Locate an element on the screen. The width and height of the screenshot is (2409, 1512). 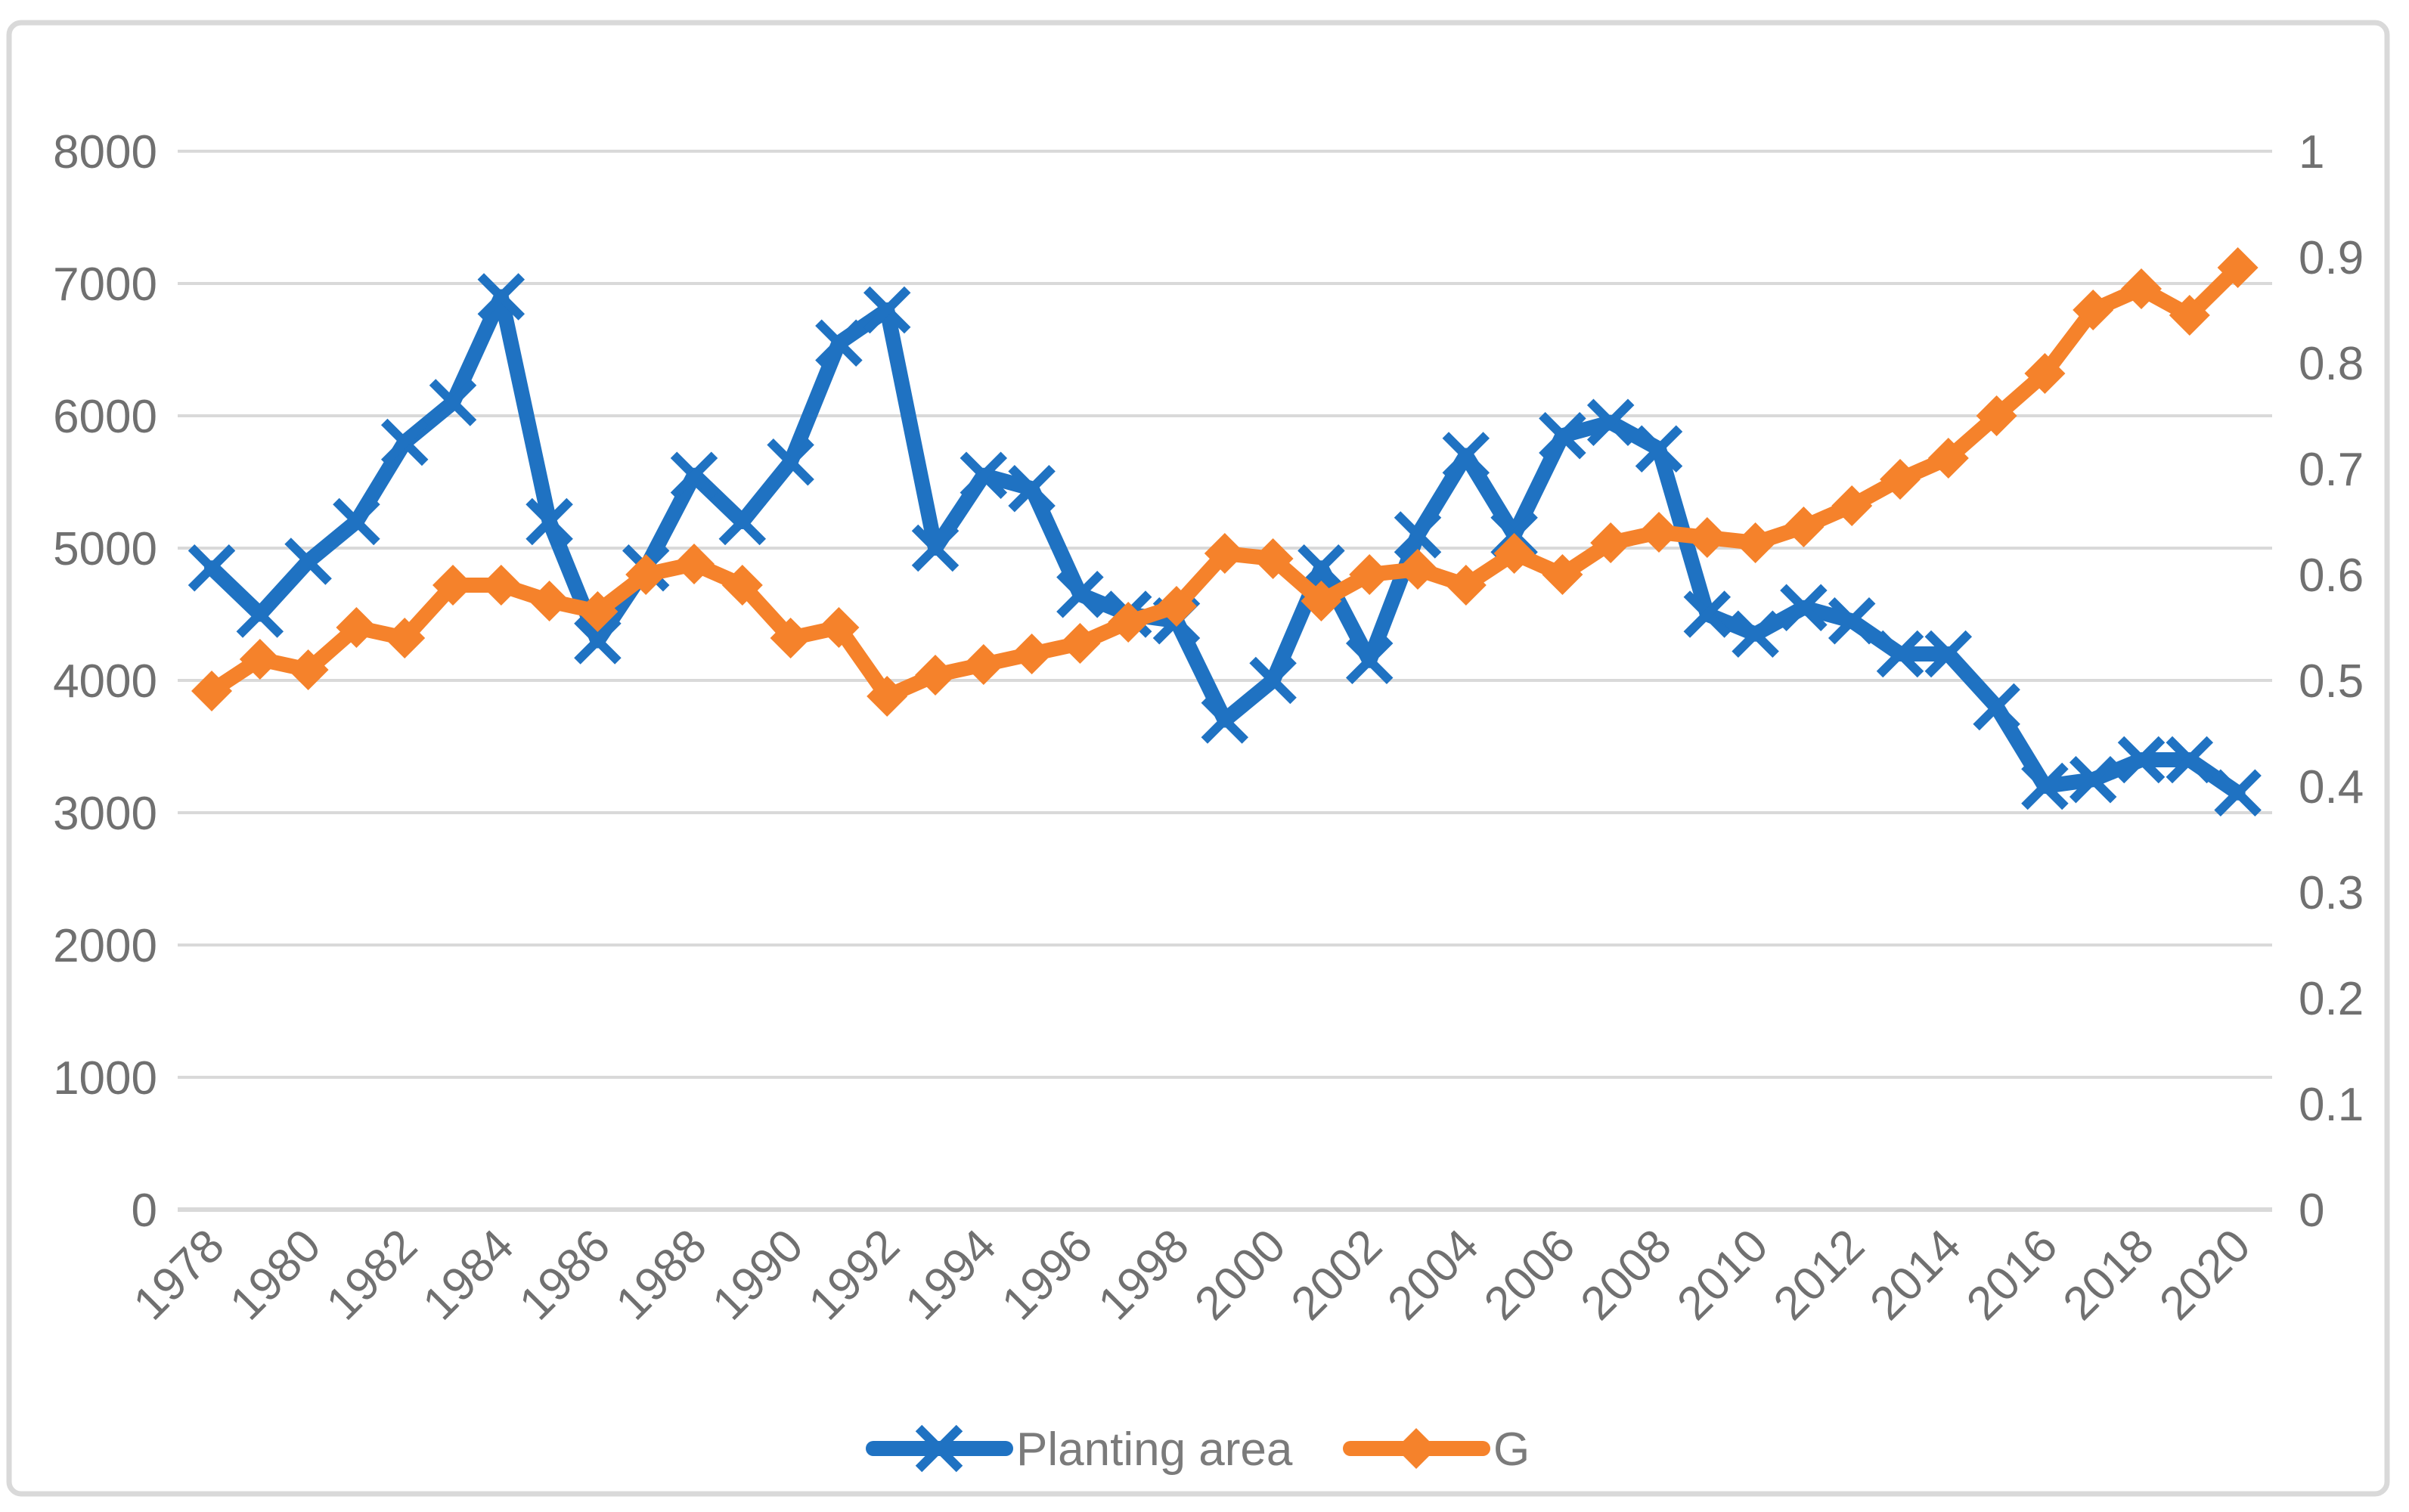
x-axis-tick-label: 2020 is located at coordinates (2205, 1274).